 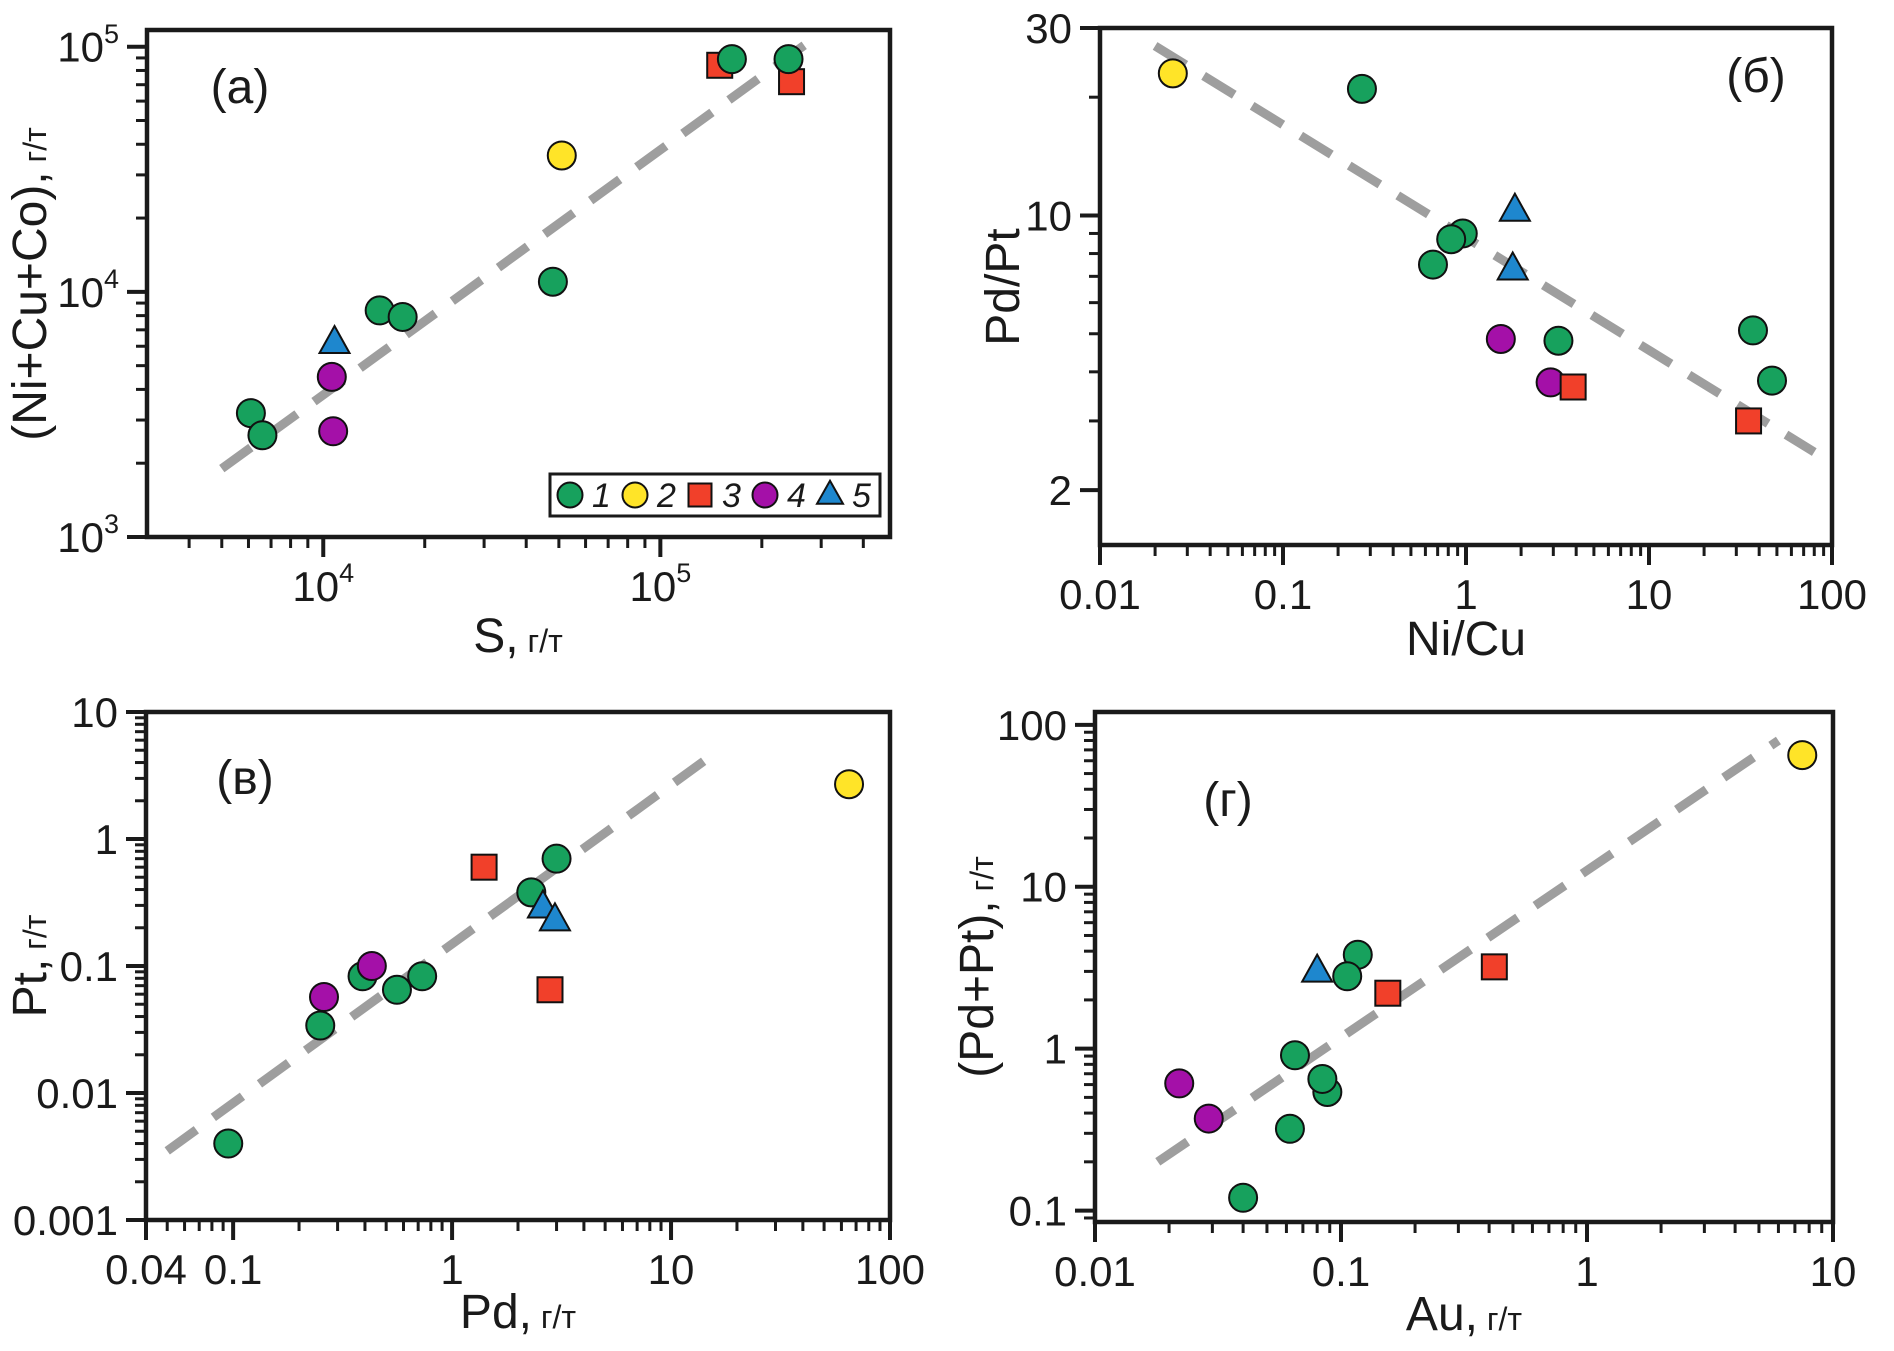 What do you see at coordinates (1464, 1314) in the screenshot?
I see `x-axis-title: Au, г/т` at bounding box center [1464, 1314].